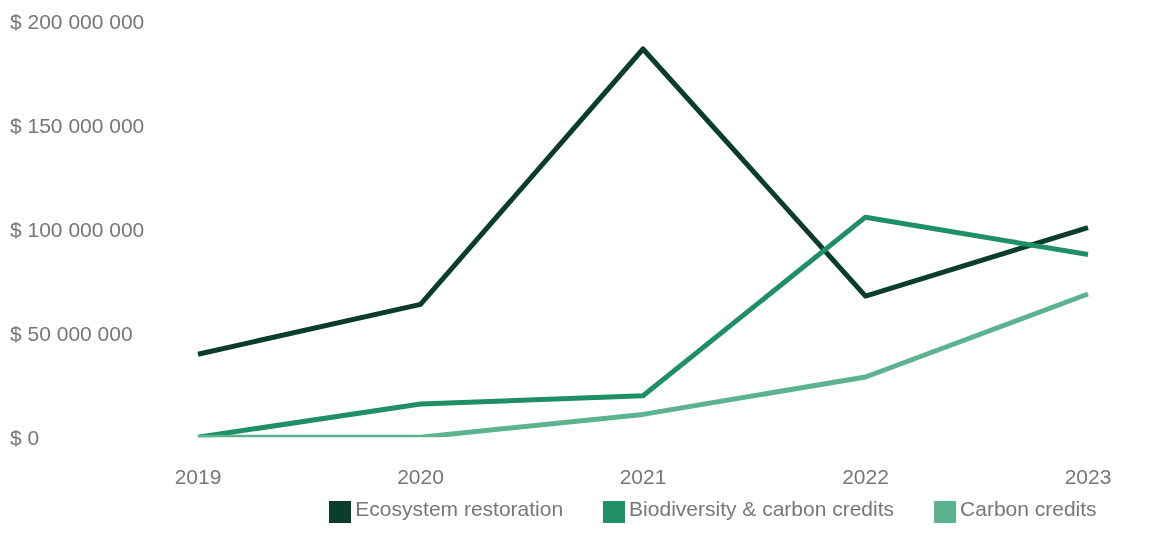  Describe the element at coordinates (71, 333) in the screenshot. I see `y-tick-label: $ 50 000 000` at that location.